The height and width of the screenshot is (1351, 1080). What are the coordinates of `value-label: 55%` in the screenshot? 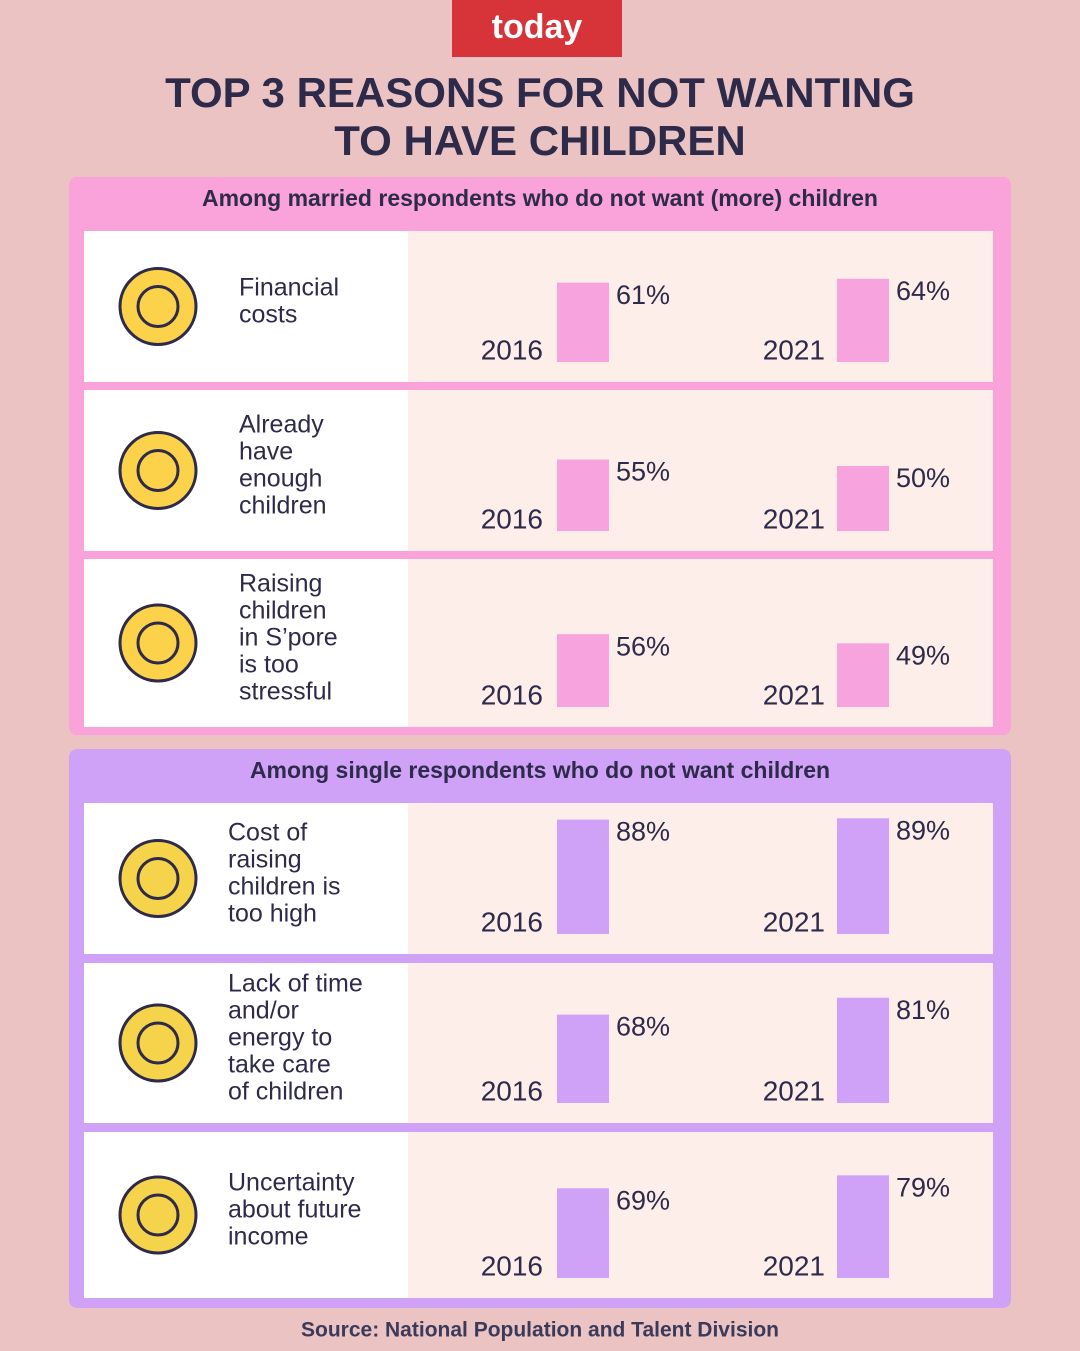 It's located at (643, 472).